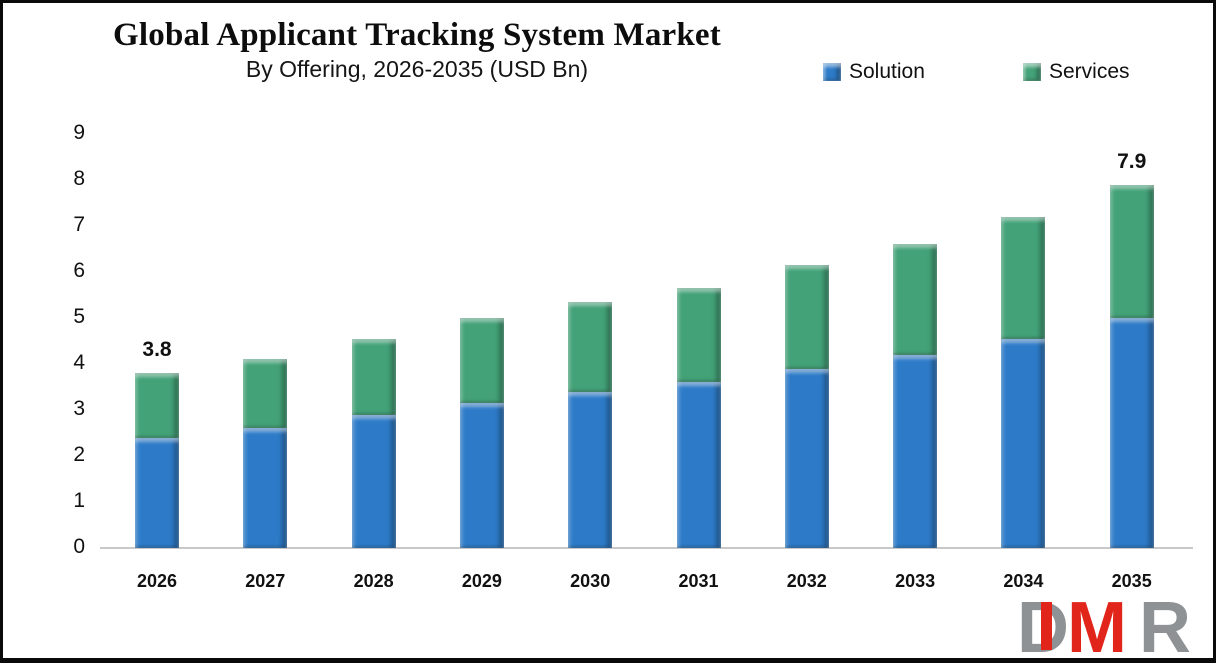  Describe the element at coordinates (1131, 433) in the screenshot. I see `bar-solution-2035` at that location.